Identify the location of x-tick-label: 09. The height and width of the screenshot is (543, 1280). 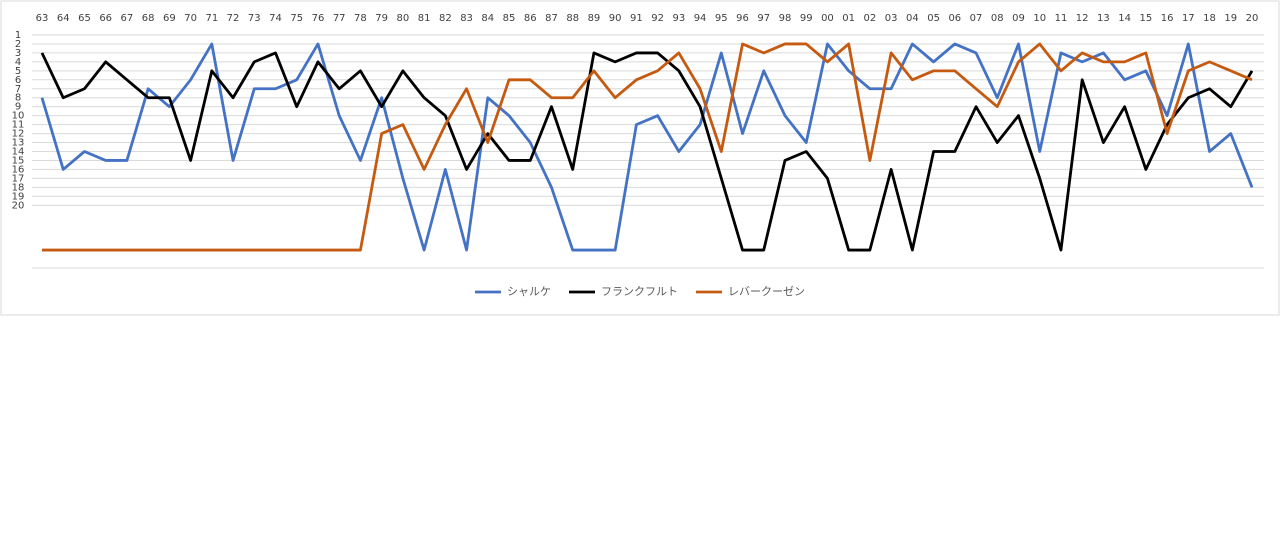
(1018, 18).